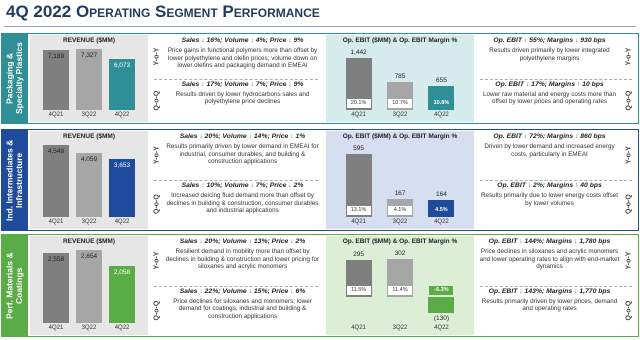  What do you see at coordinates (549, 84) in the screenshot?
I see `comment-headline: Op. EBIT ↓ 17%; Margins ↑ 10 bps` at bounding box center [549, 84].